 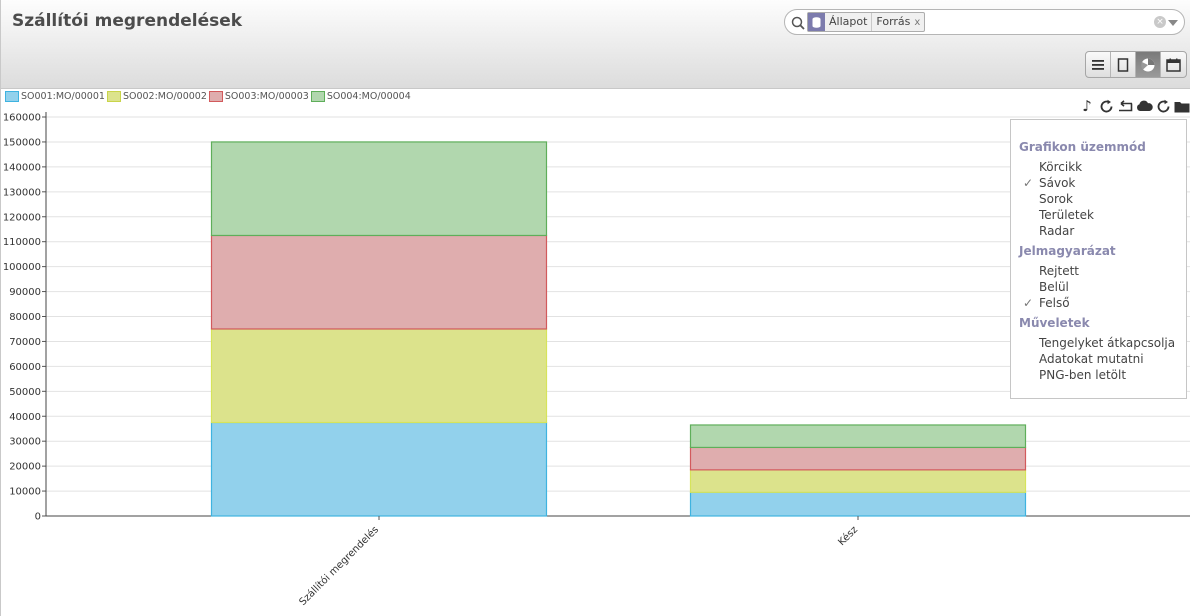 I want to click on form-icon, so click(x=1123, y=64).